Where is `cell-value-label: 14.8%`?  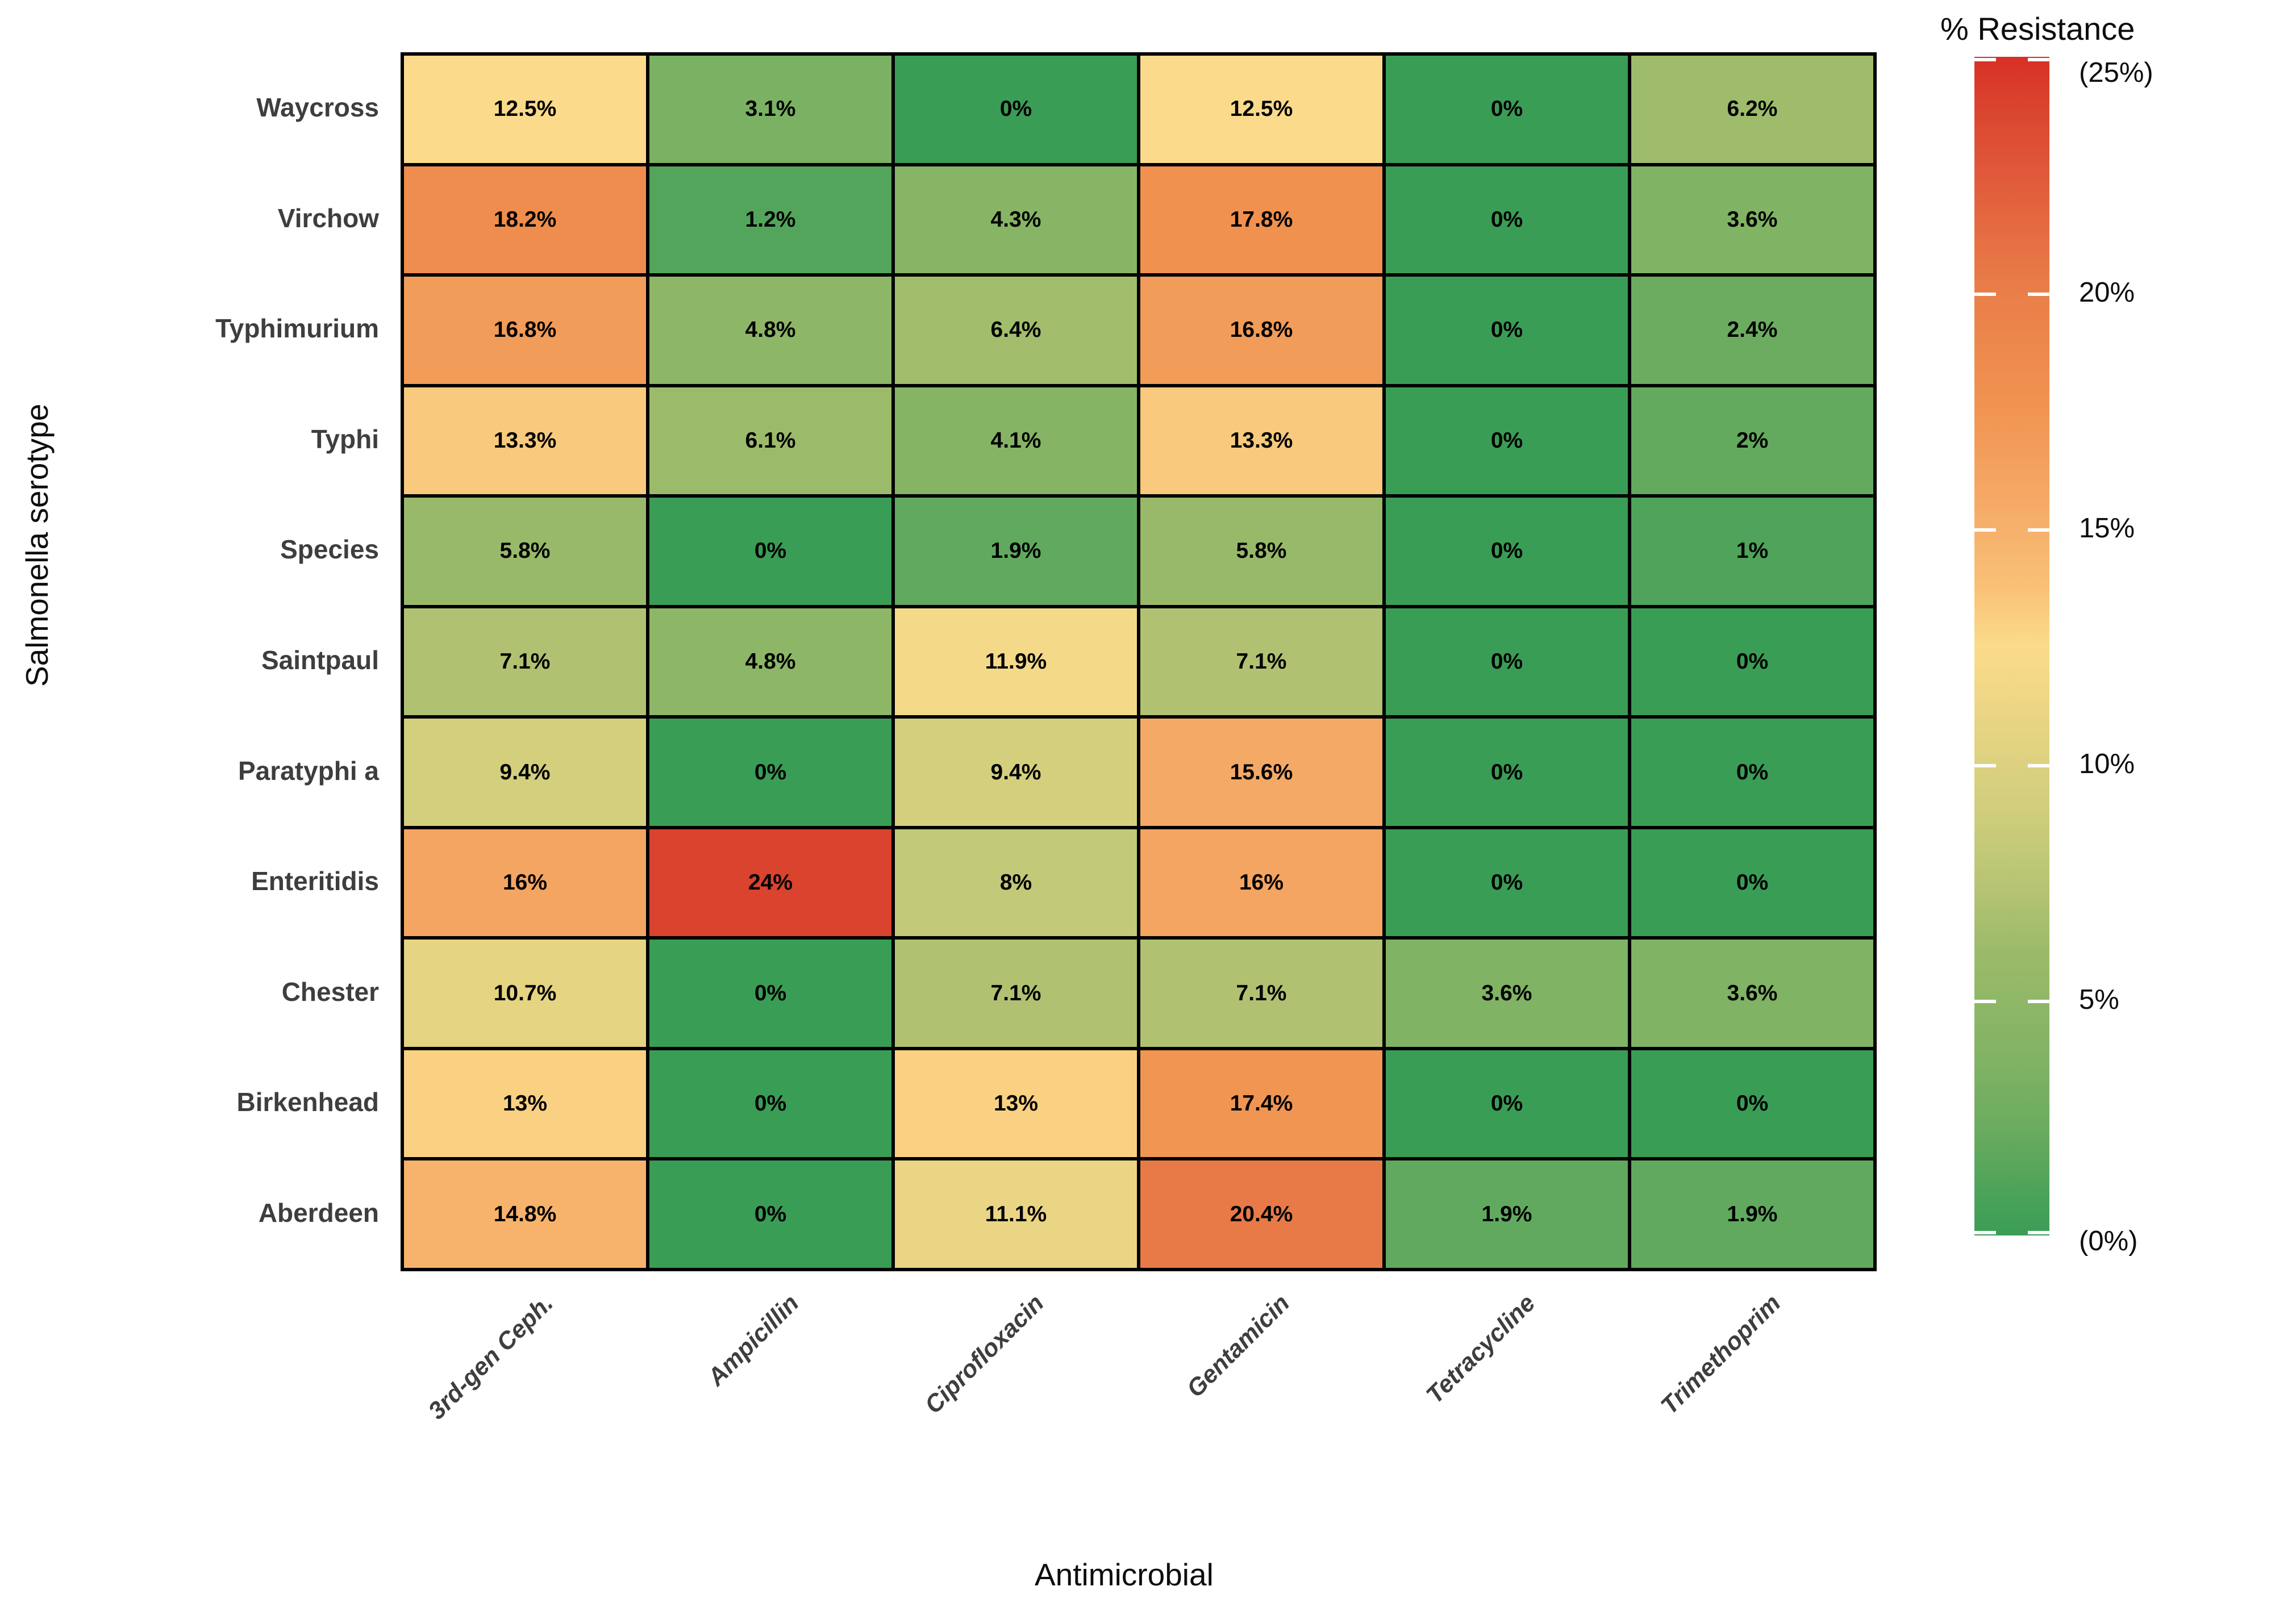 cell-value-label: 14.8% is located at coordinates (525, 1213).